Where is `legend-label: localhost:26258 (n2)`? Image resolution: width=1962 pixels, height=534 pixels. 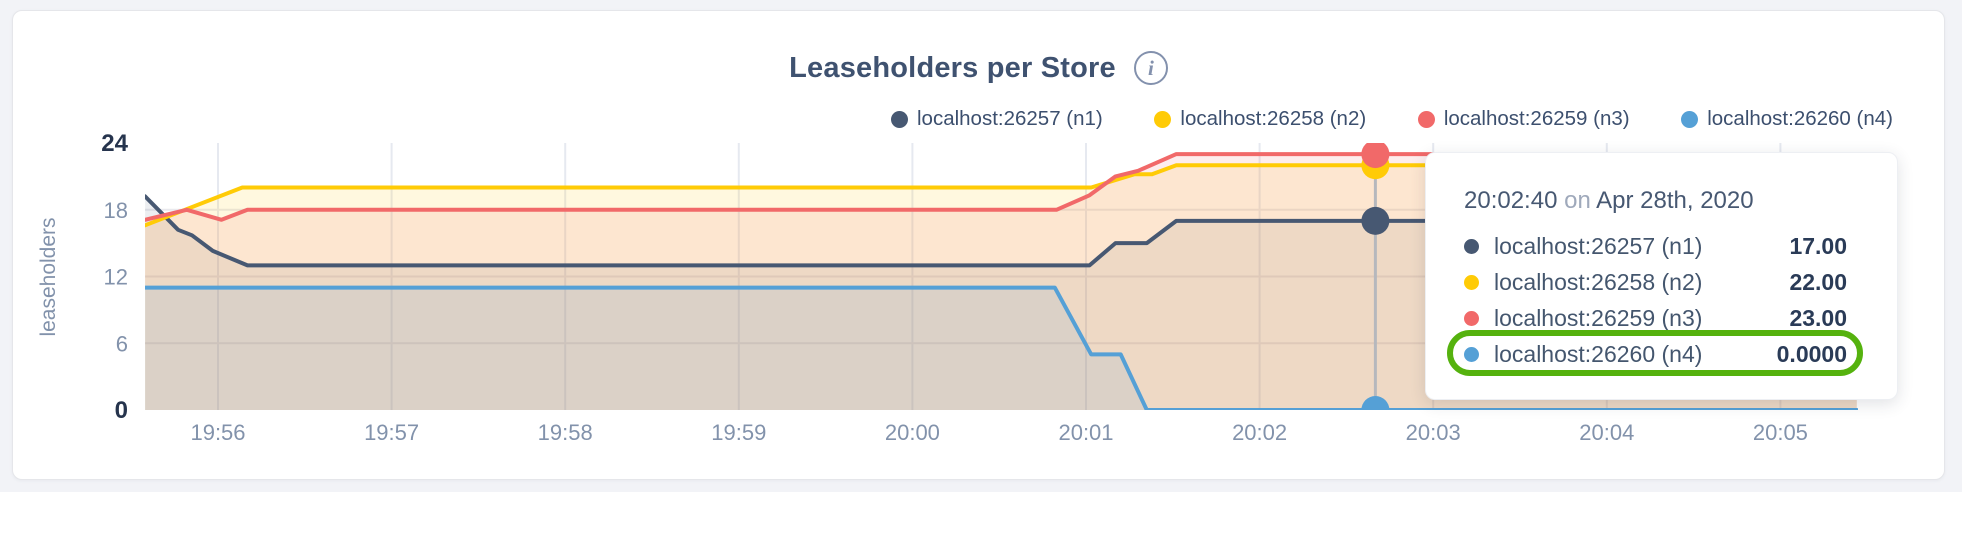 legend-label: localhost:26258 (n2) is located at coordinates (1273, 118).